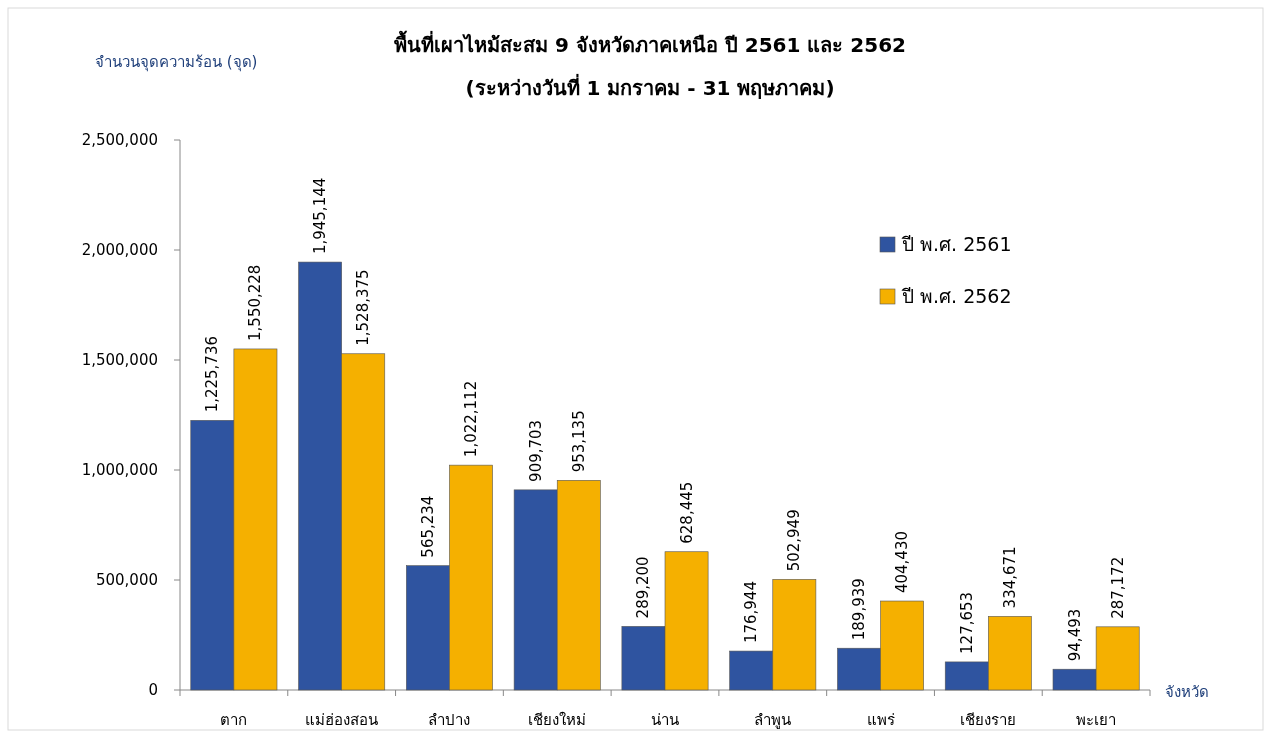 This screenshot has height=738, width=1271. I want to click on data-label: 953,135, so click(578, 441).